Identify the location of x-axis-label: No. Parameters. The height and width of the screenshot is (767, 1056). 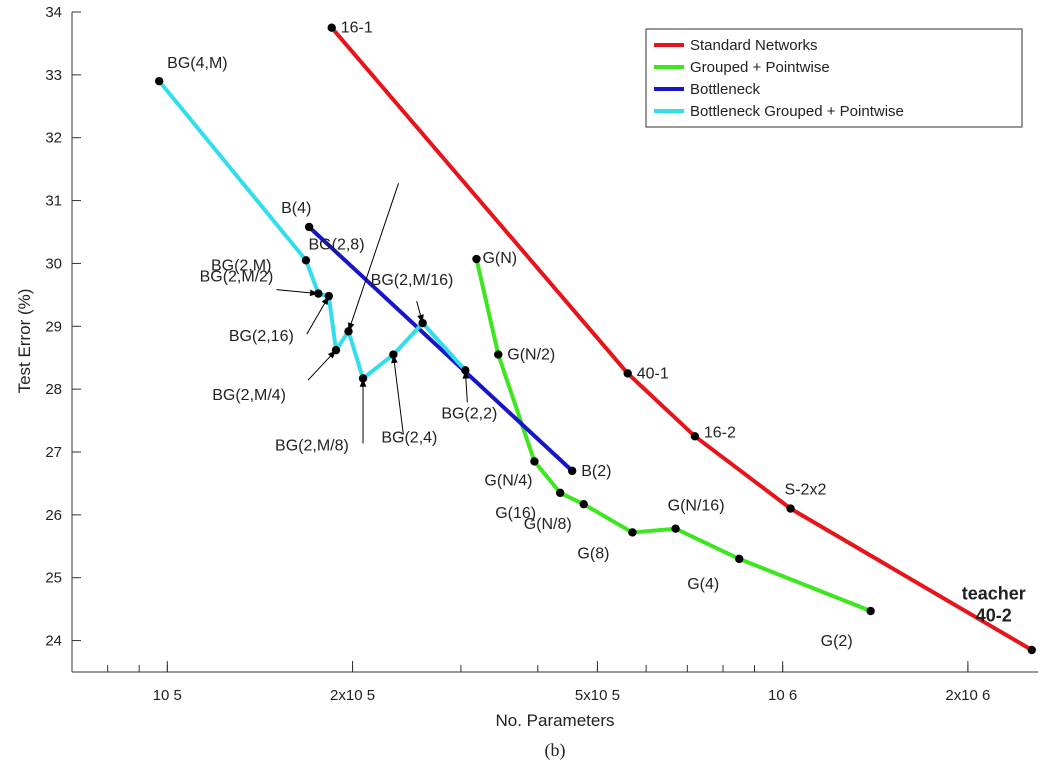
(554, 720).